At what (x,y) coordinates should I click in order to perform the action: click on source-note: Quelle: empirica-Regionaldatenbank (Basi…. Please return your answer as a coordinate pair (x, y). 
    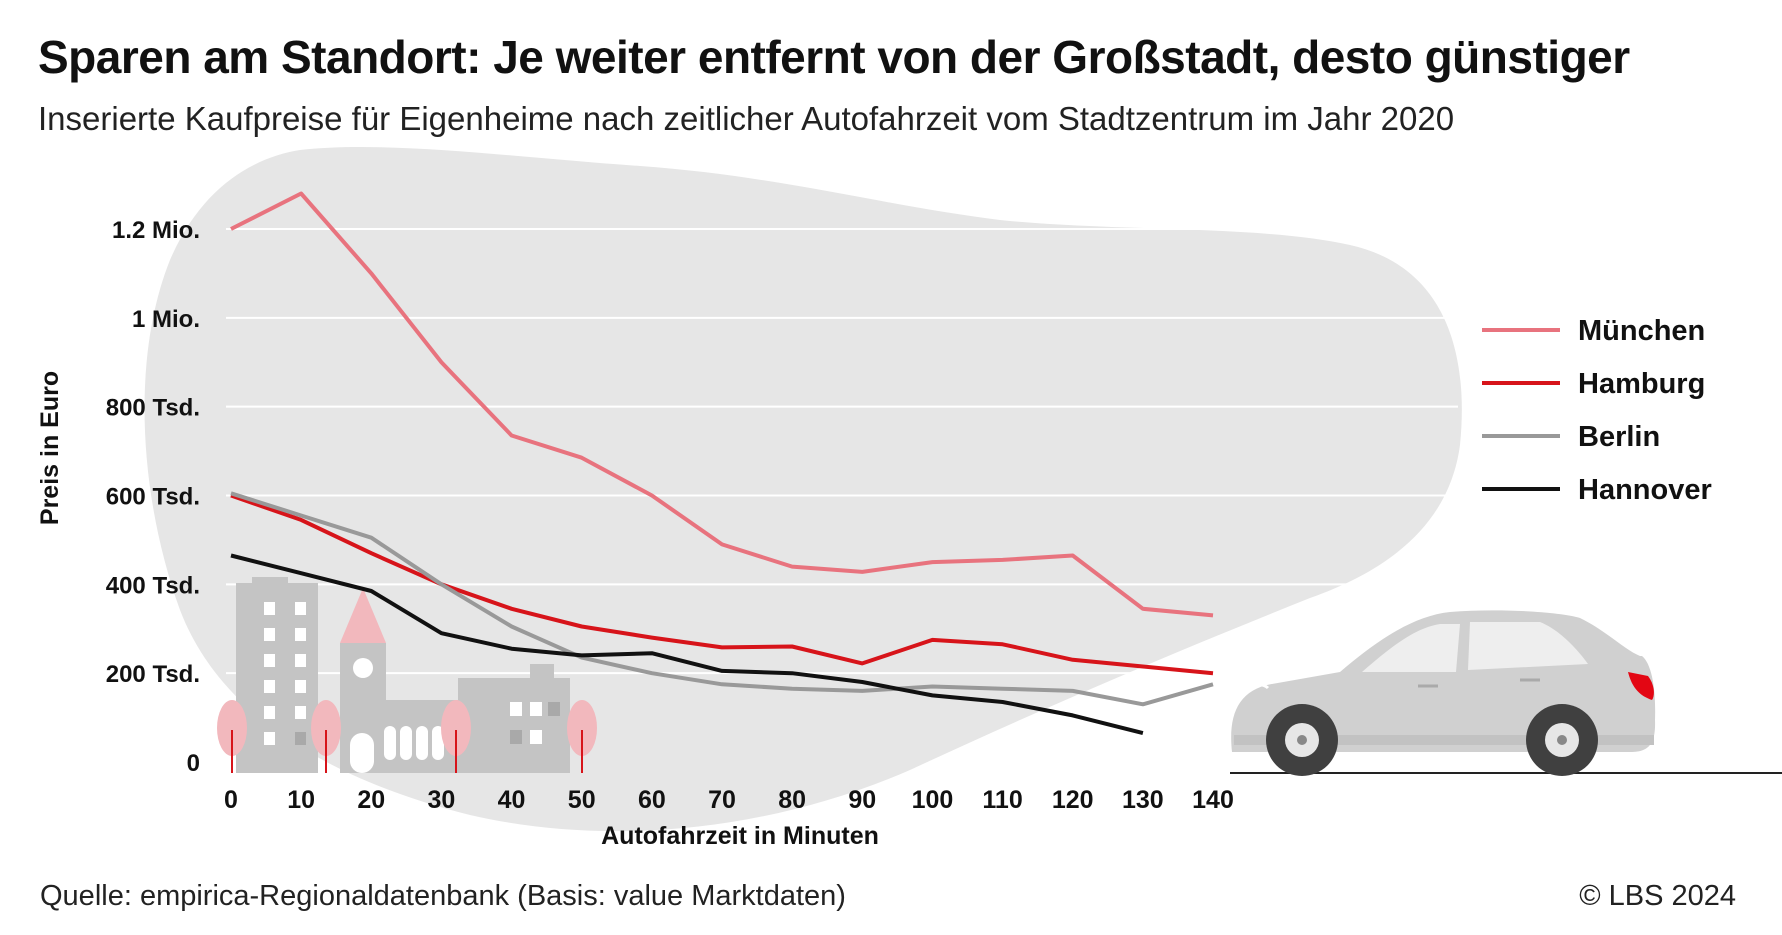
    Looking at the image, I should click on (443, 896).